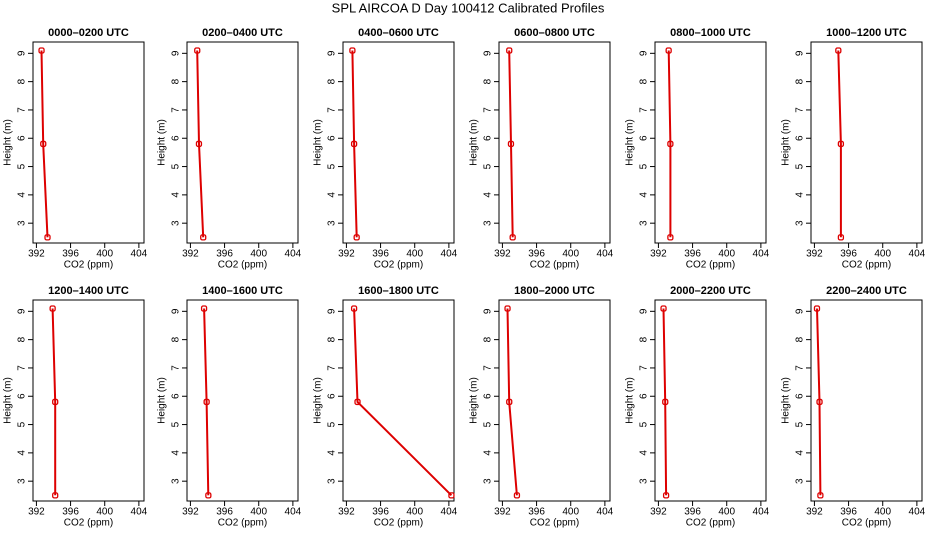 This screenshot has height=540, width=936. I want to click on panel-title: 0200–0400 UTC, so click(242, 33).